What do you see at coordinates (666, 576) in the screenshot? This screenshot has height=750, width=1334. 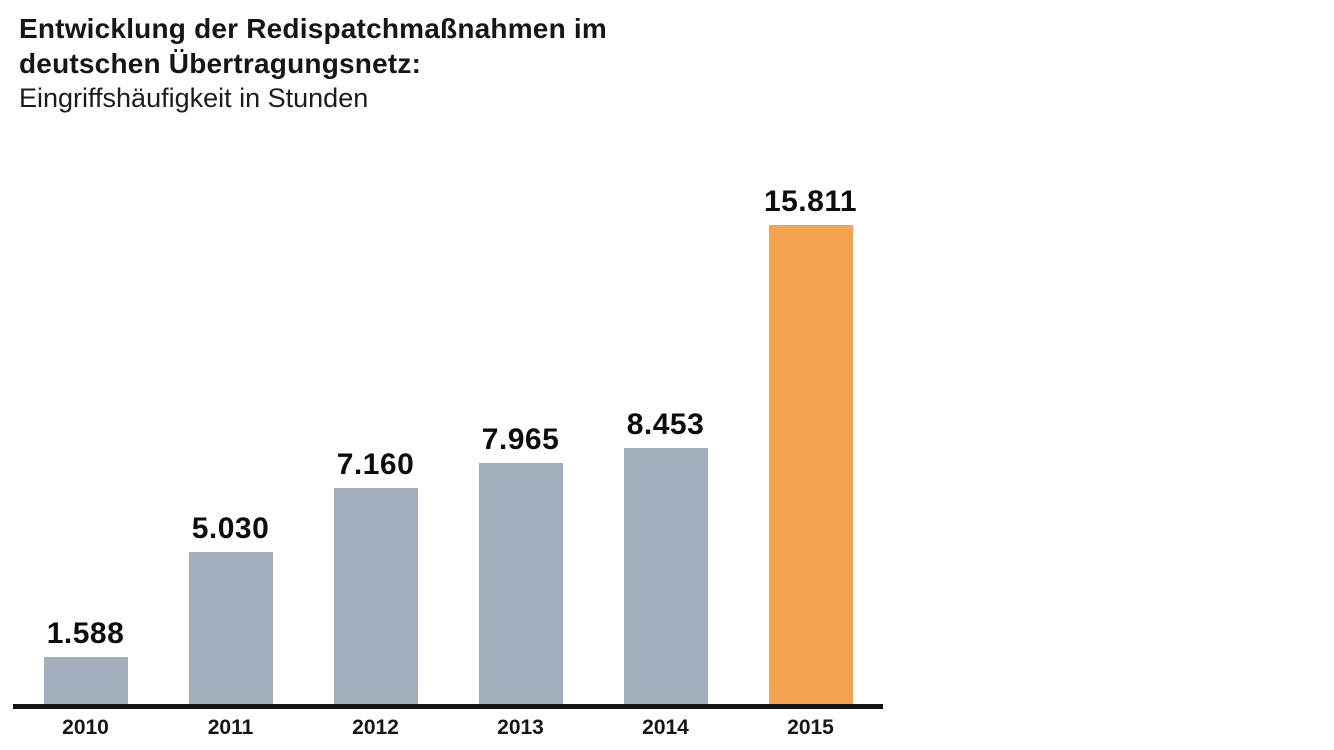 I see `bar-2014` at bounding box center [666, 576].